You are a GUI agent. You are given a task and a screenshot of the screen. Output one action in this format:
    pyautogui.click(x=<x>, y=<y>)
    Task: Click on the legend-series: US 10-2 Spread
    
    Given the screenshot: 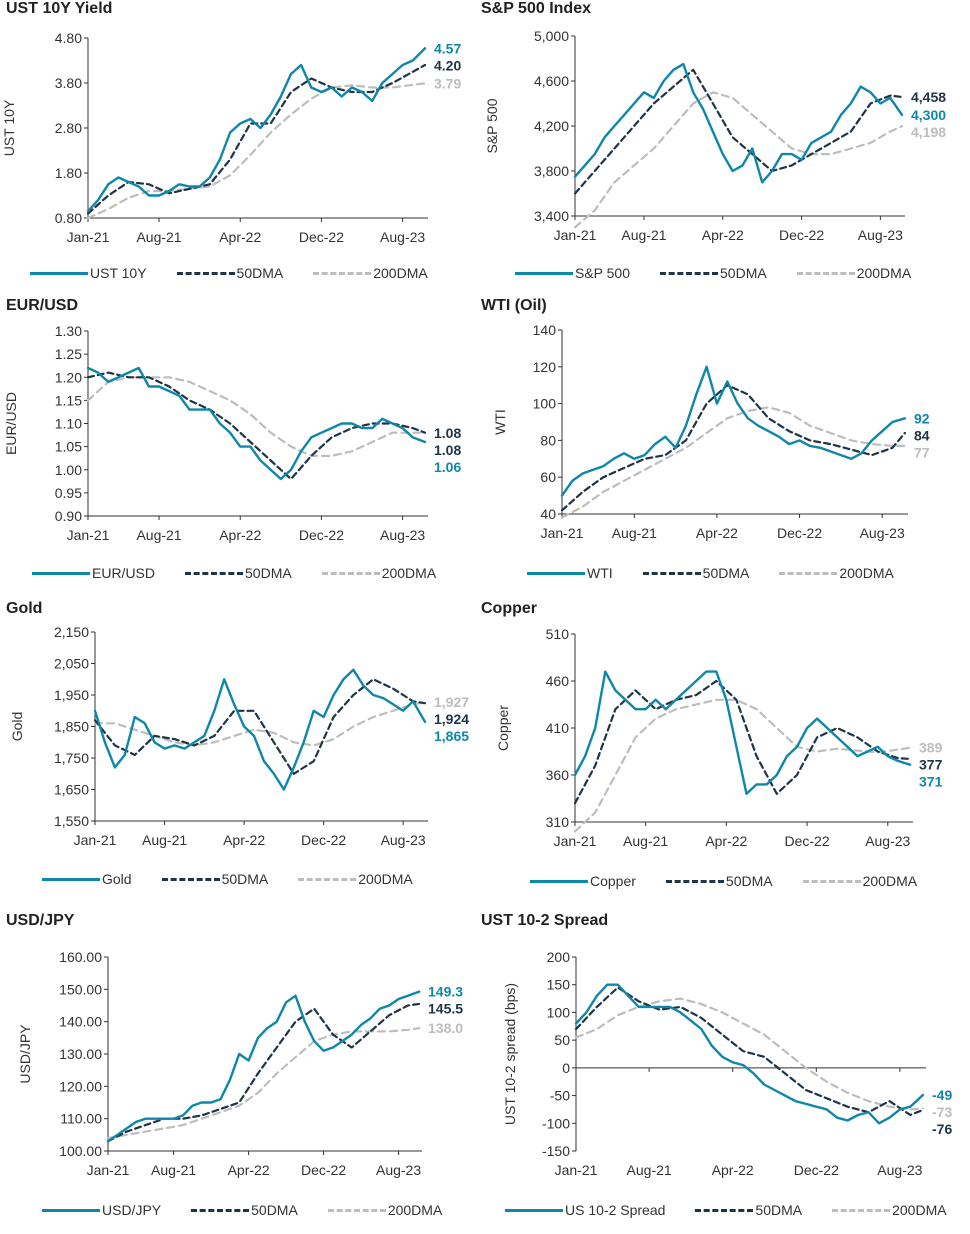 What is the action you would take?
    pyautogui.click(x=585, y=1210)
    